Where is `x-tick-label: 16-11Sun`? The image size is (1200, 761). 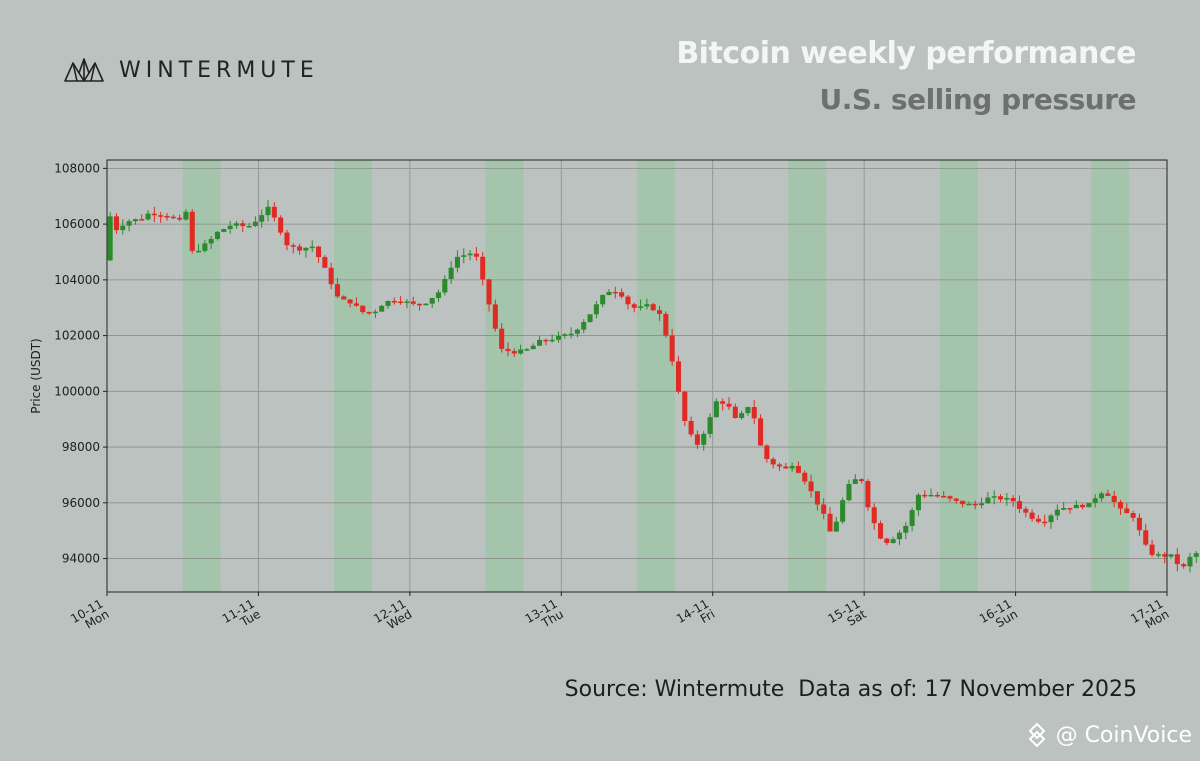 x-tick-label: 16-11Sun is located at coordinates (998, 616).